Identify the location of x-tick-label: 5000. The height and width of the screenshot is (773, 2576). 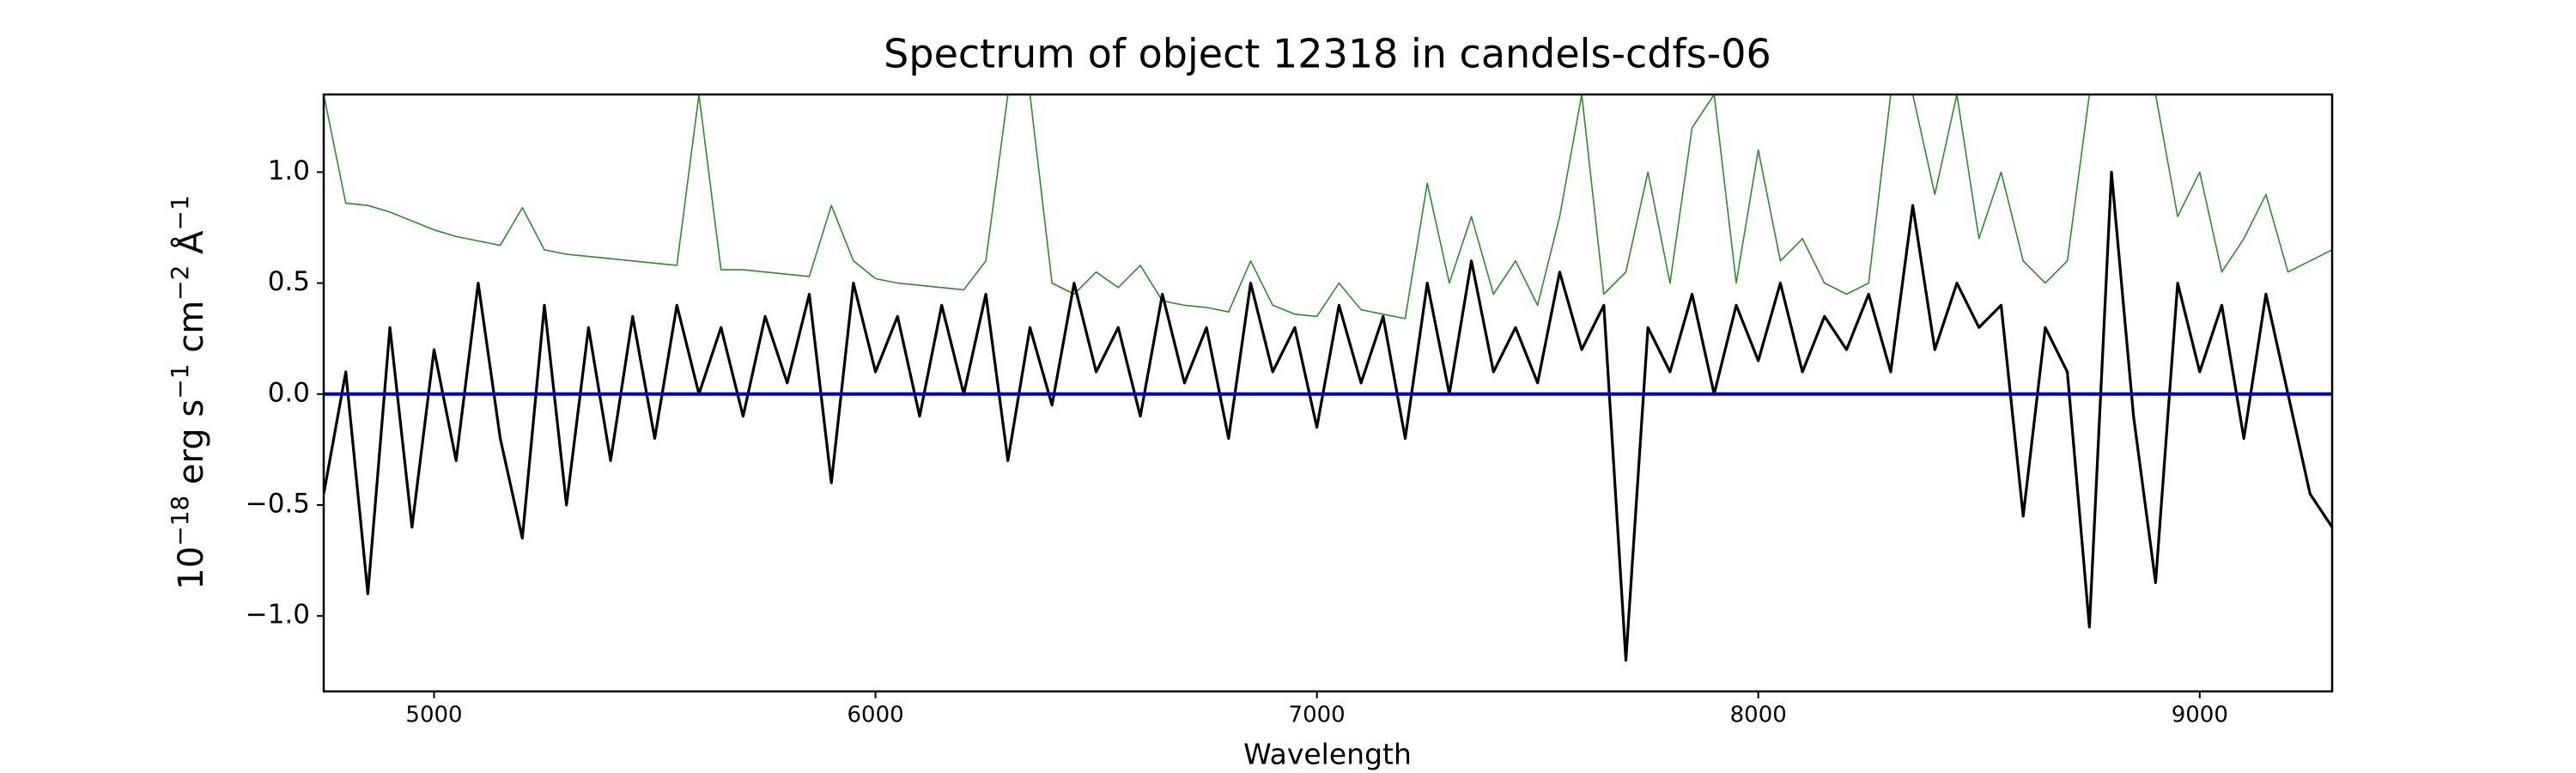
(433, 715).